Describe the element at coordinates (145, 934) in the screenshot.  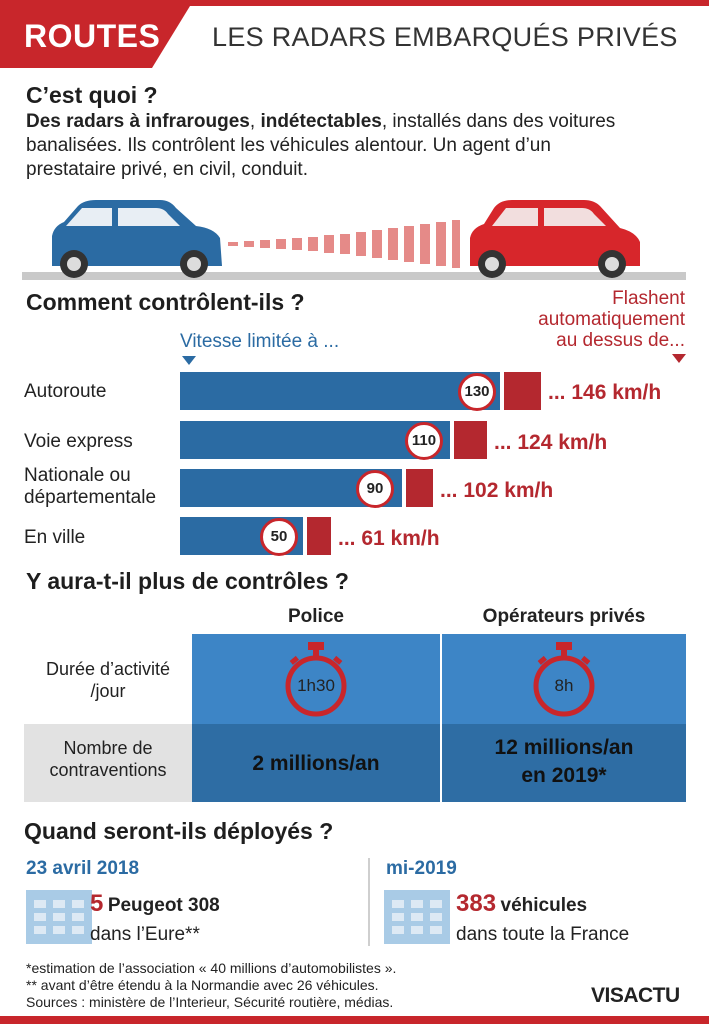
I see `deploy-left-place: dans l’Eure**` at that location.